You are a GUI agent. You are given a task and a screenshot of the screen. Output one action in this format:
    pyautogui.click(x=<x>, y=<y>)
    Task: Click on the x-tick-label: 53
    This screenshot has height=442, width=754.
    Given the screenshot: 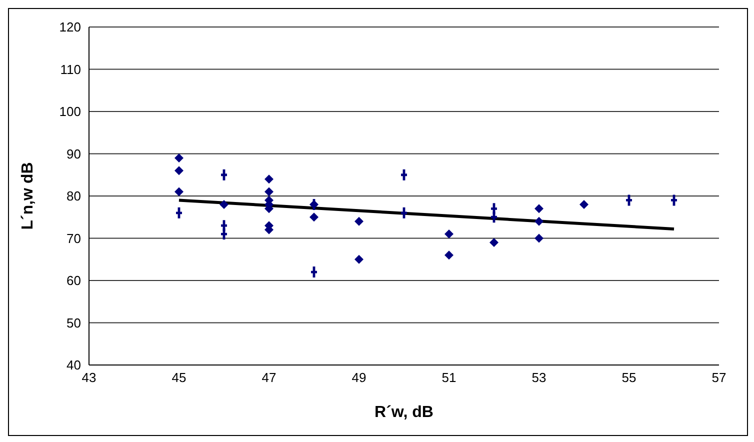 What is the action you would take?
    pyautogui.click(x=539, y=378)
    